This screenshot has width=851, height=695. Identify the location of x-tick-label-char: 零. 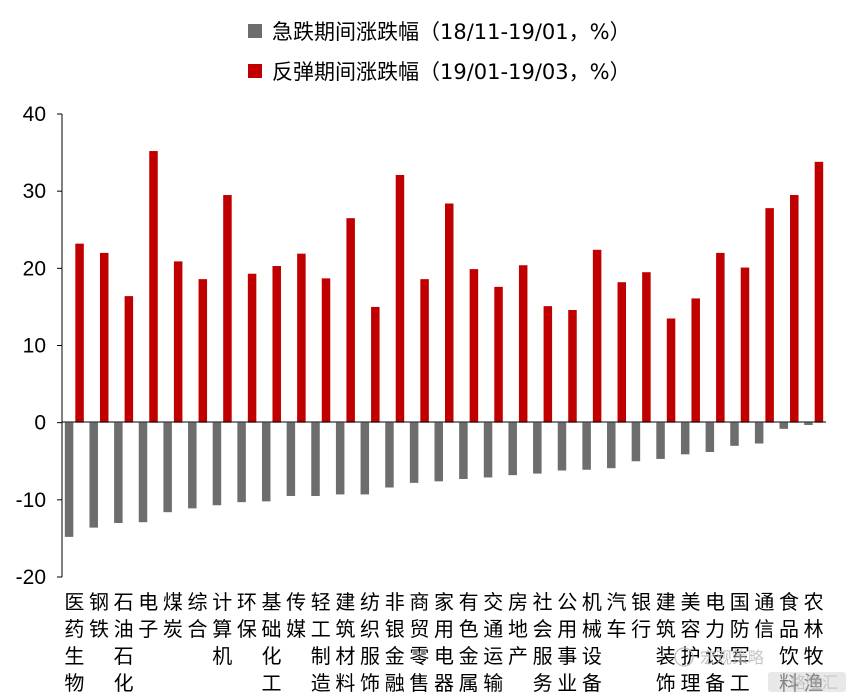
(419, 656).